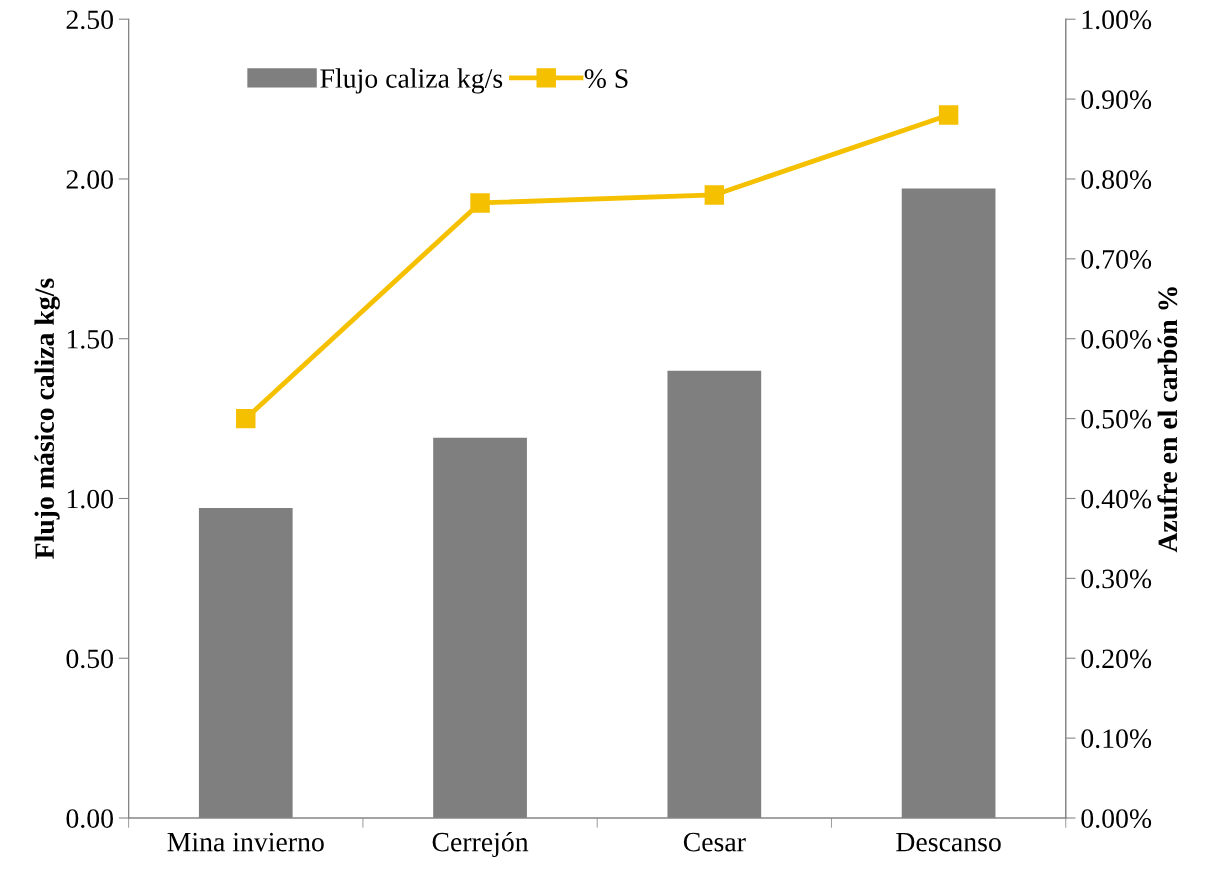 The height and width of the screenshot is (873, 1225). I want to click on x-tick-label: Cesar, so click(714, 842).